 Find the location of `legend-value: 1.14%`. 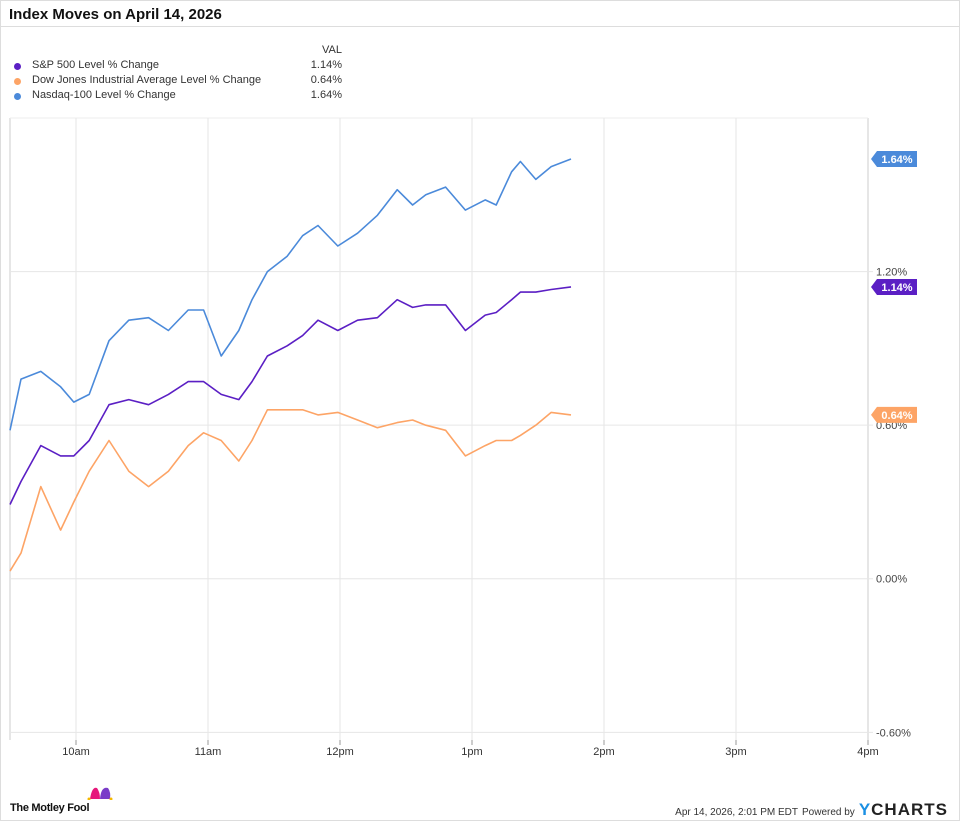

legend-value: 1.14% is located at coordinates (326, 65).